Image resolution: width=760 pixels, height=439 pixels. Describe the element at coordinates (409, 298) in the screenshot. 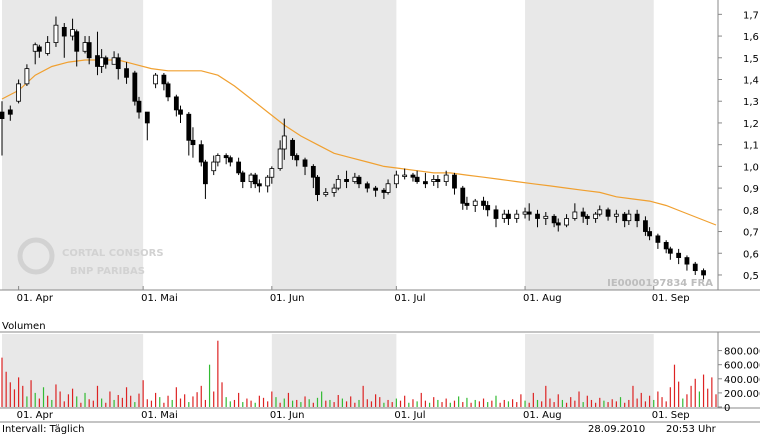

I see `price-x-tick-label: 01. Jul` at that location.